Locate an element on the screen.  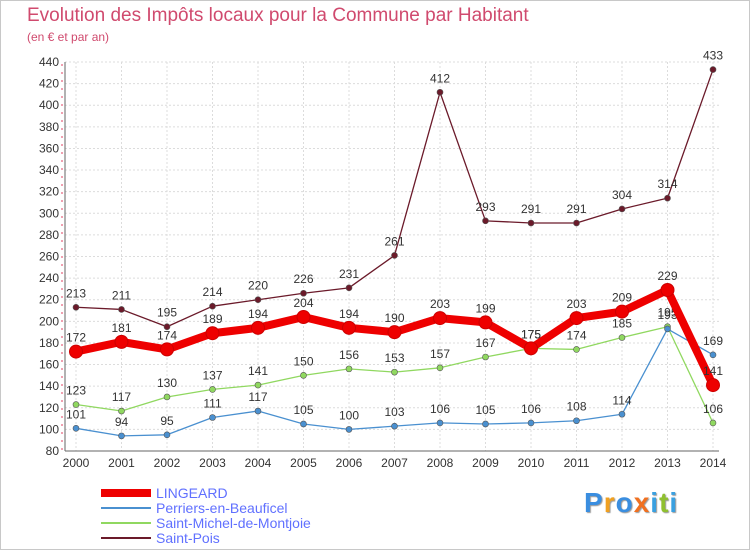
data-label-saint-pois: 293 is located at coordinates (485, 207).